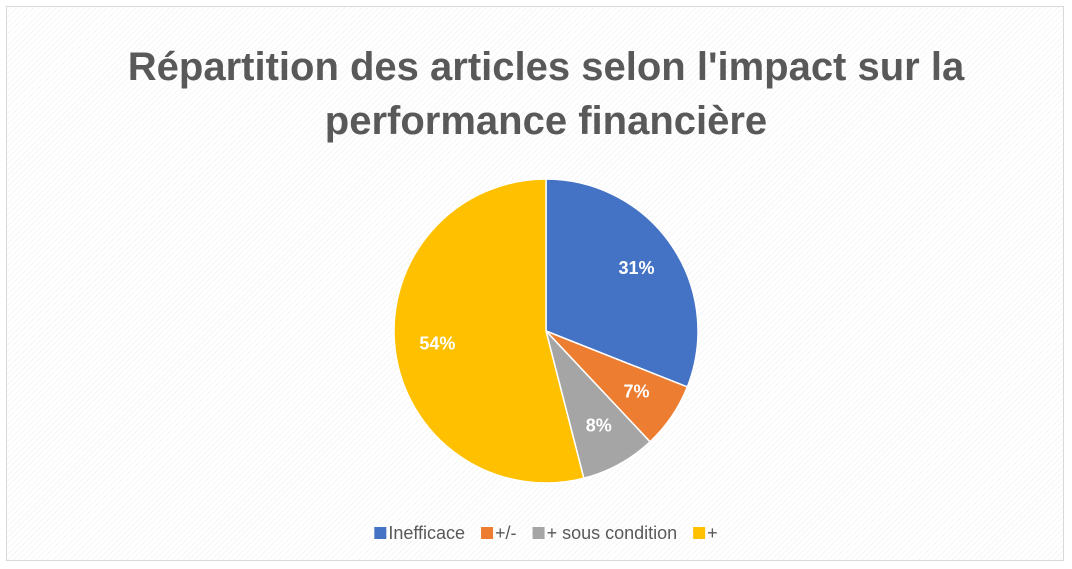 This screenshot has height=569, width=1072. What do you see at coordinates (637, 268) in the screenshot?
I see `data-label: 31%` at bounding box center [637, 268].